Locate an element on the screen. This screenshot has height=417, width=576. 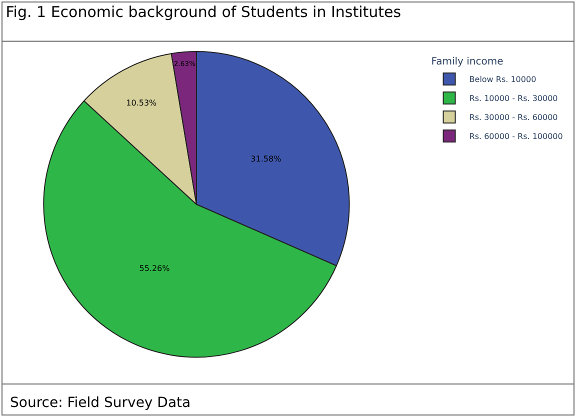
legend-title: Family income is located at coordinates (467, 62).